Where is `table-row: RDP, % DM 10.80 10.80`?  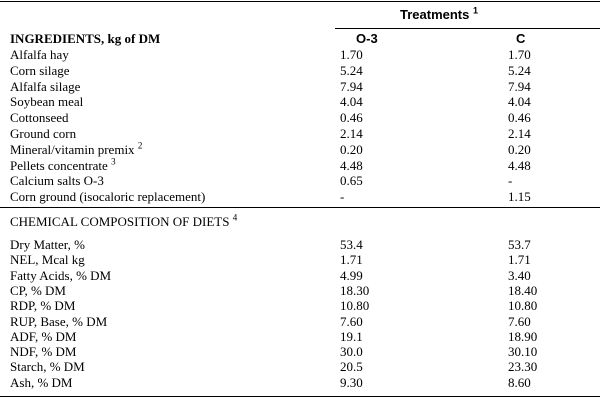 table-row: RDP, % DM 10.80 10.80 is located at coordinates (300, 305).